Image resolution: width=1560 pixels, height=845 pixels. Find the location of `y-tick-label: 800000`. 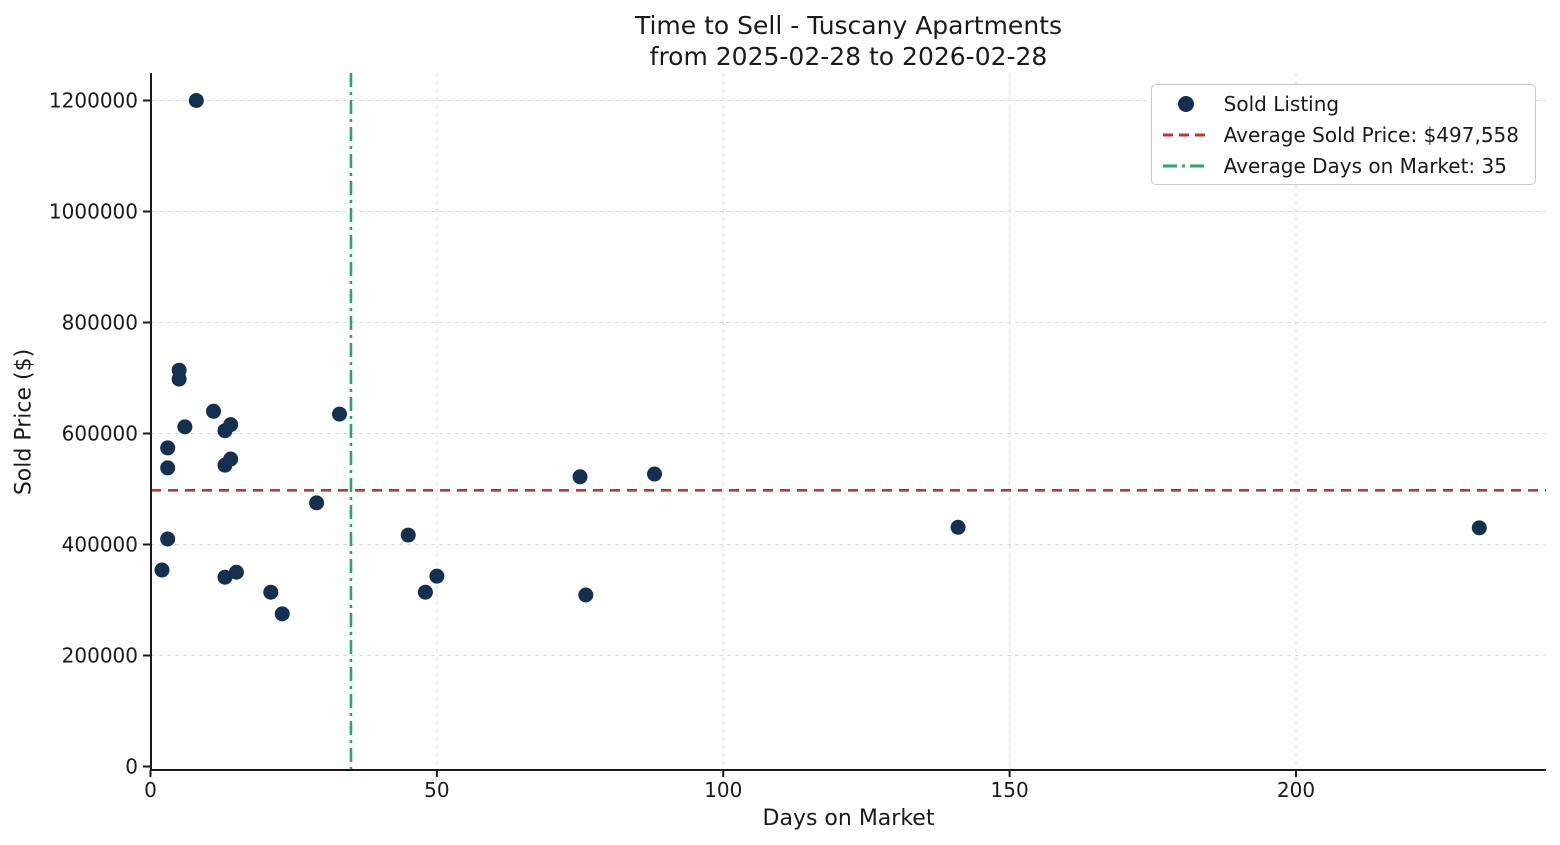

y-tick-label: 800000 is located at coordinates (100, 323).